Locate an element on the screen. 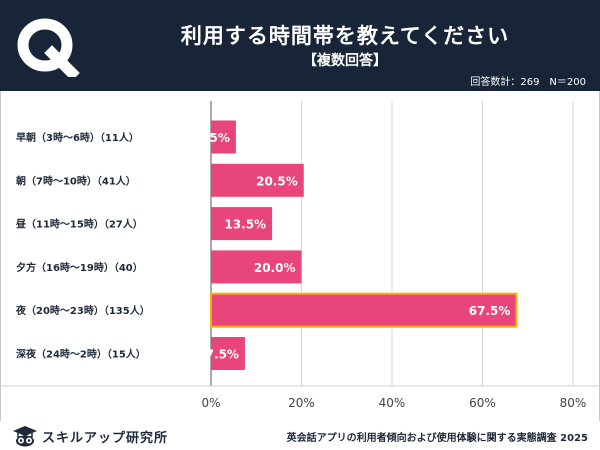  value-label: 20.0% is located at coordinates (275, 268).